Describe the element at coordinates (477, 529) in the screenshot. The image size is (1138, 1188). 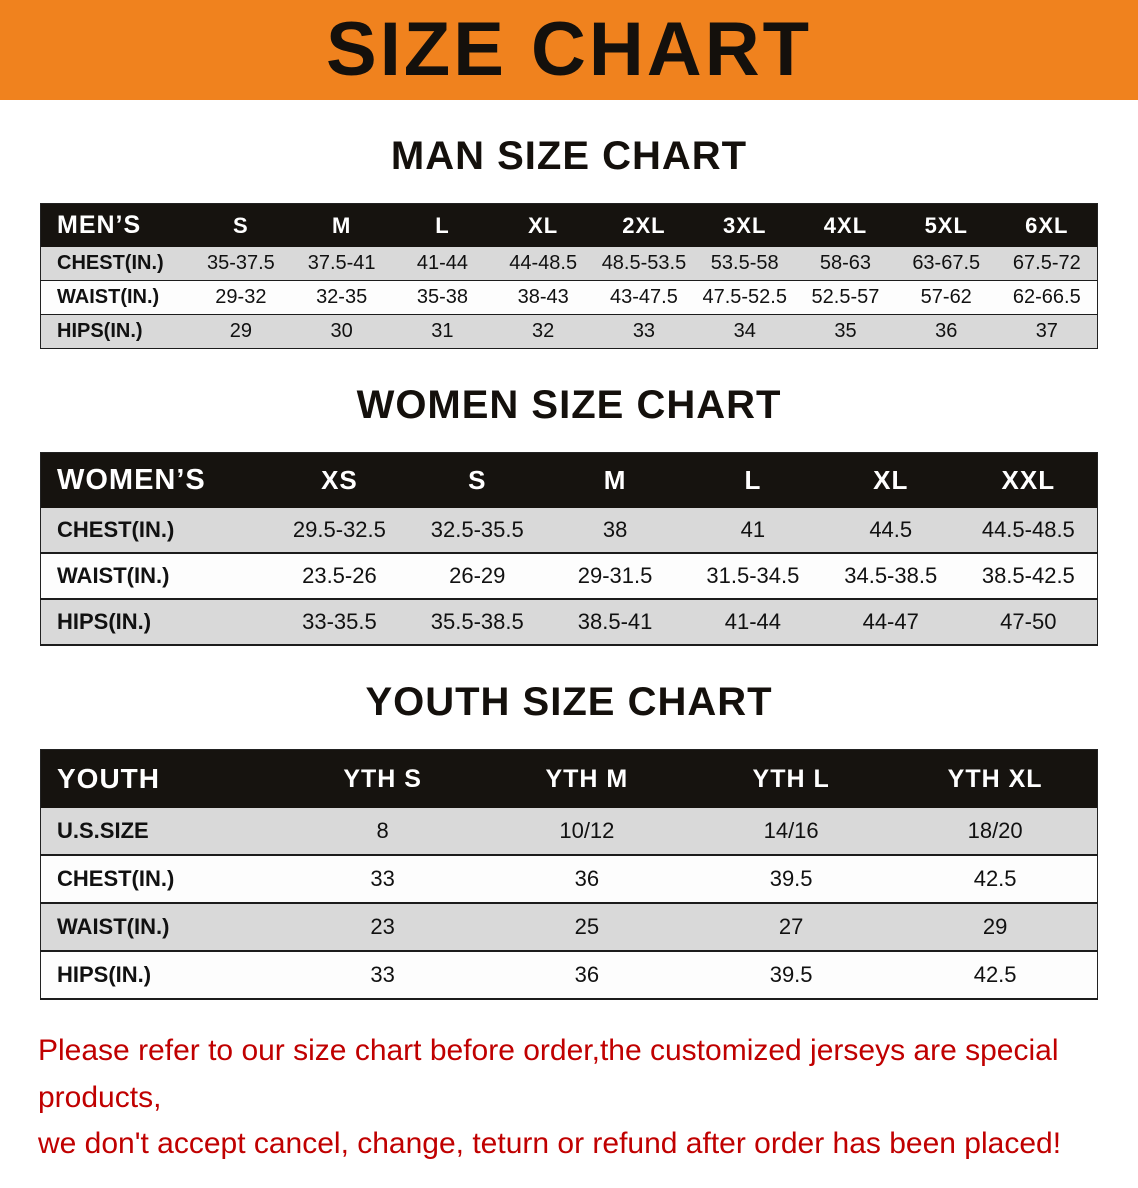
I see `size-value-cell: 32.5-35.5` at that location.